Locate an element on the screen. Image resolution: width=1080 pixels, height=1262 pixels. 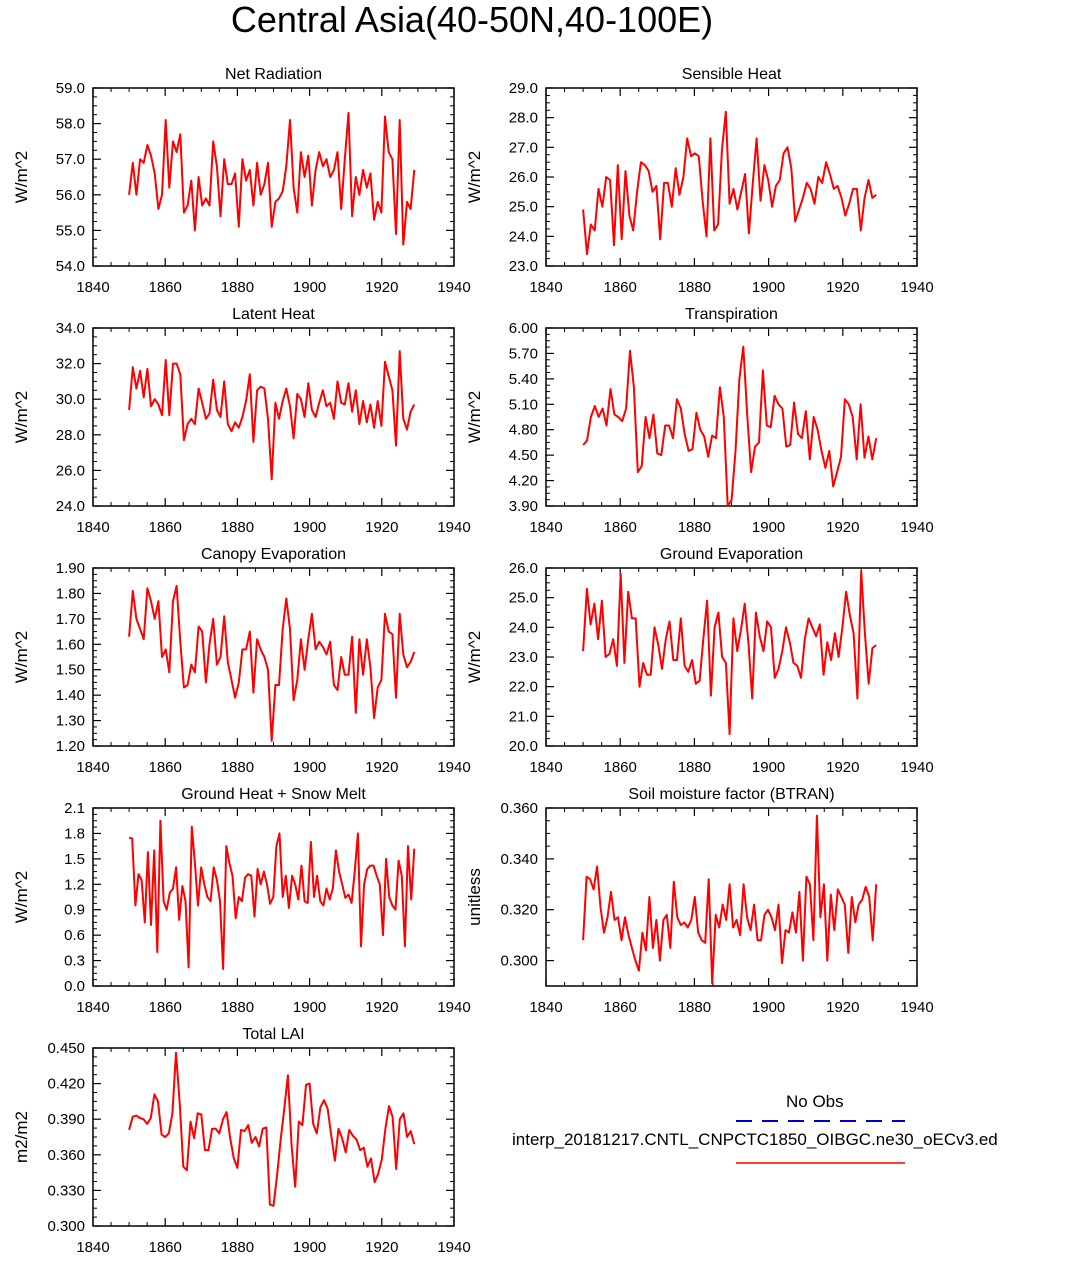
y-tick-label: 1.30 is located at coordinates (70, 721).